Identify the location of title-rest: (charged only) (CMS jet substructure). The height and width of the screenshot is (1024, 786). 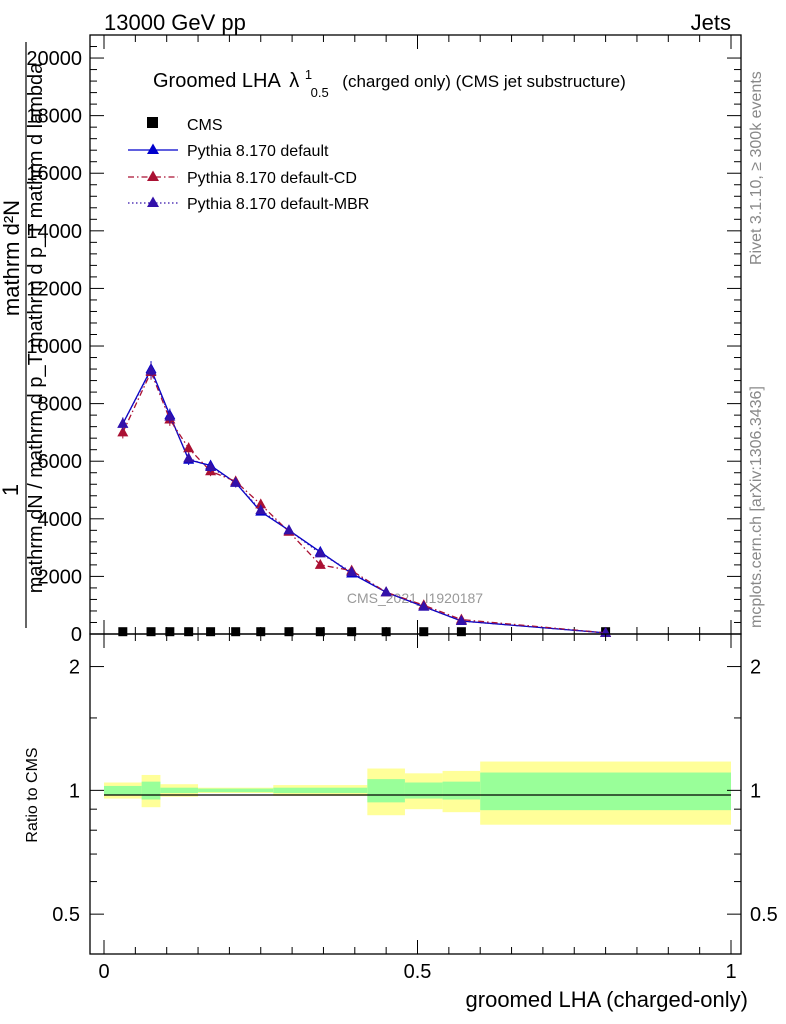
(483, 81).